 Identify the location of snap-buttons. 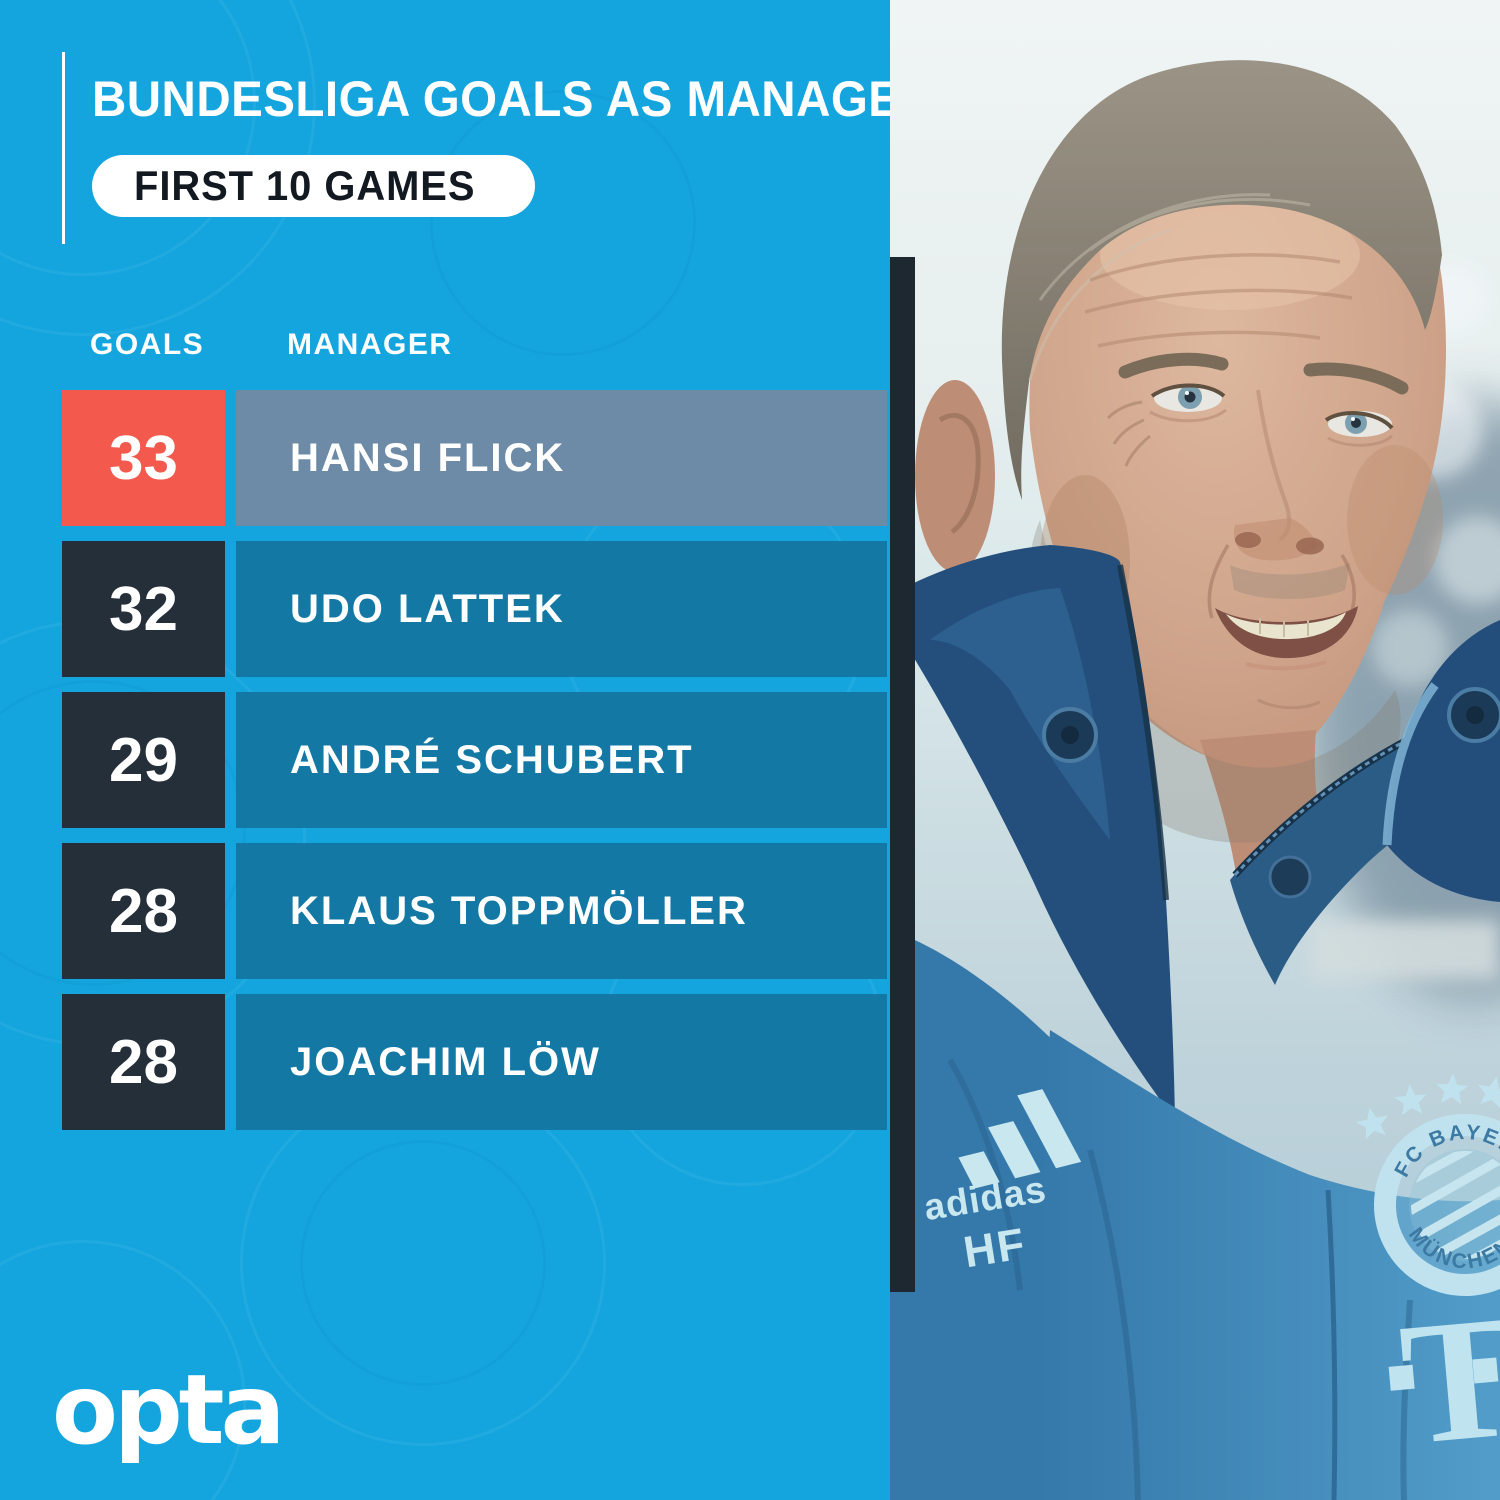
(1271, 793).